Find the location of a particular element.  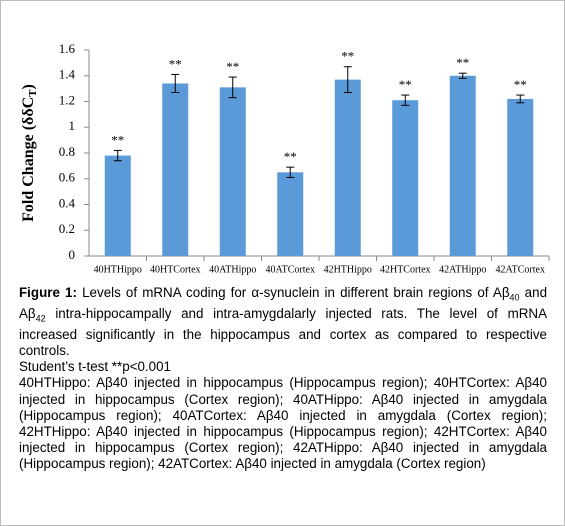

y-label-main: Fold Change (δδC is located at coordinates (28, 159).